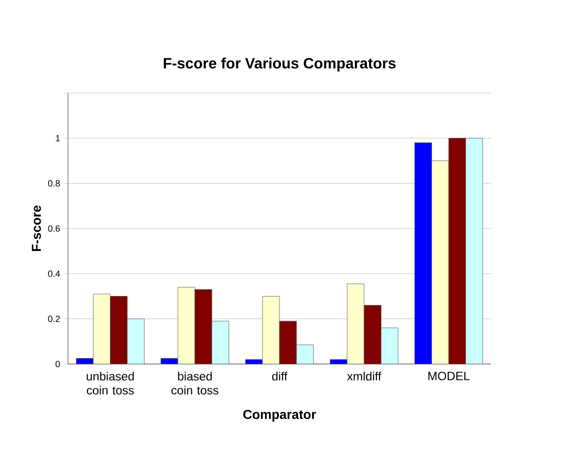  Describe the element at coordinates (364, 376) in the screenshot. I see `x-tick-label: xmldiff` at that location.